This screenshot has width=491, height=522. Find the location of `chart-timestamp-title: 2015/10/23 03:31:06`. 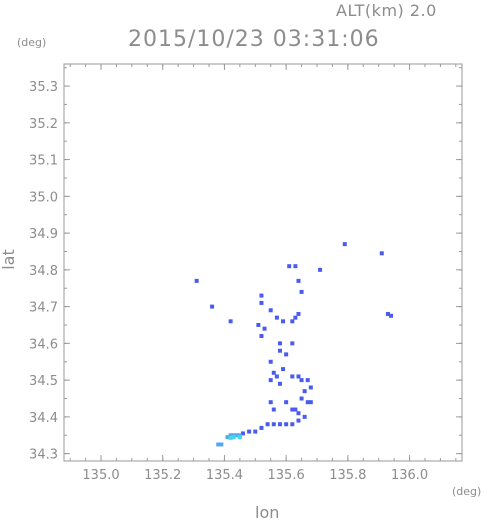

chart-timestamp-title: 2015/10/23 03:31:06 is located at coordinates (254, 39).